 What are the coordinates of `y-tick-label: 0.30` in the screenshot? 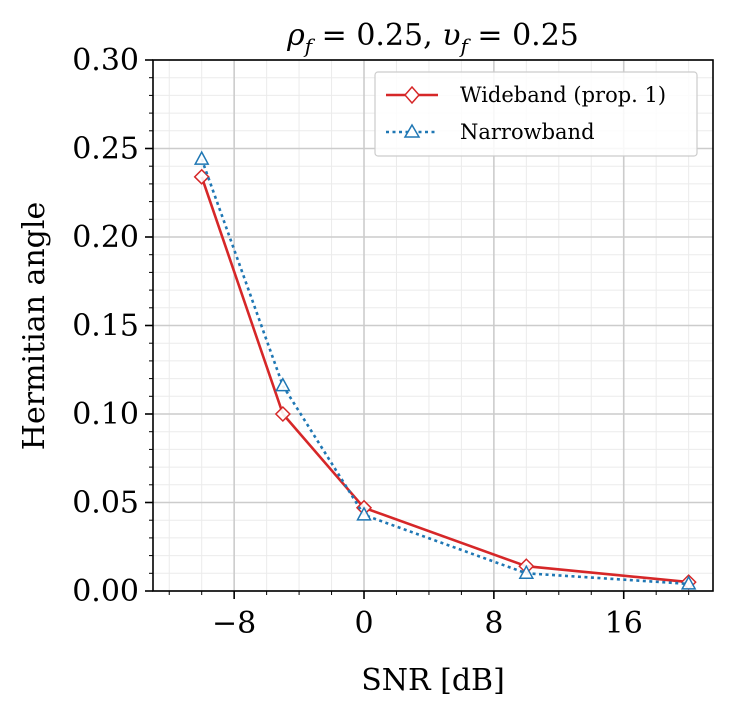 It's located at (105, 60).